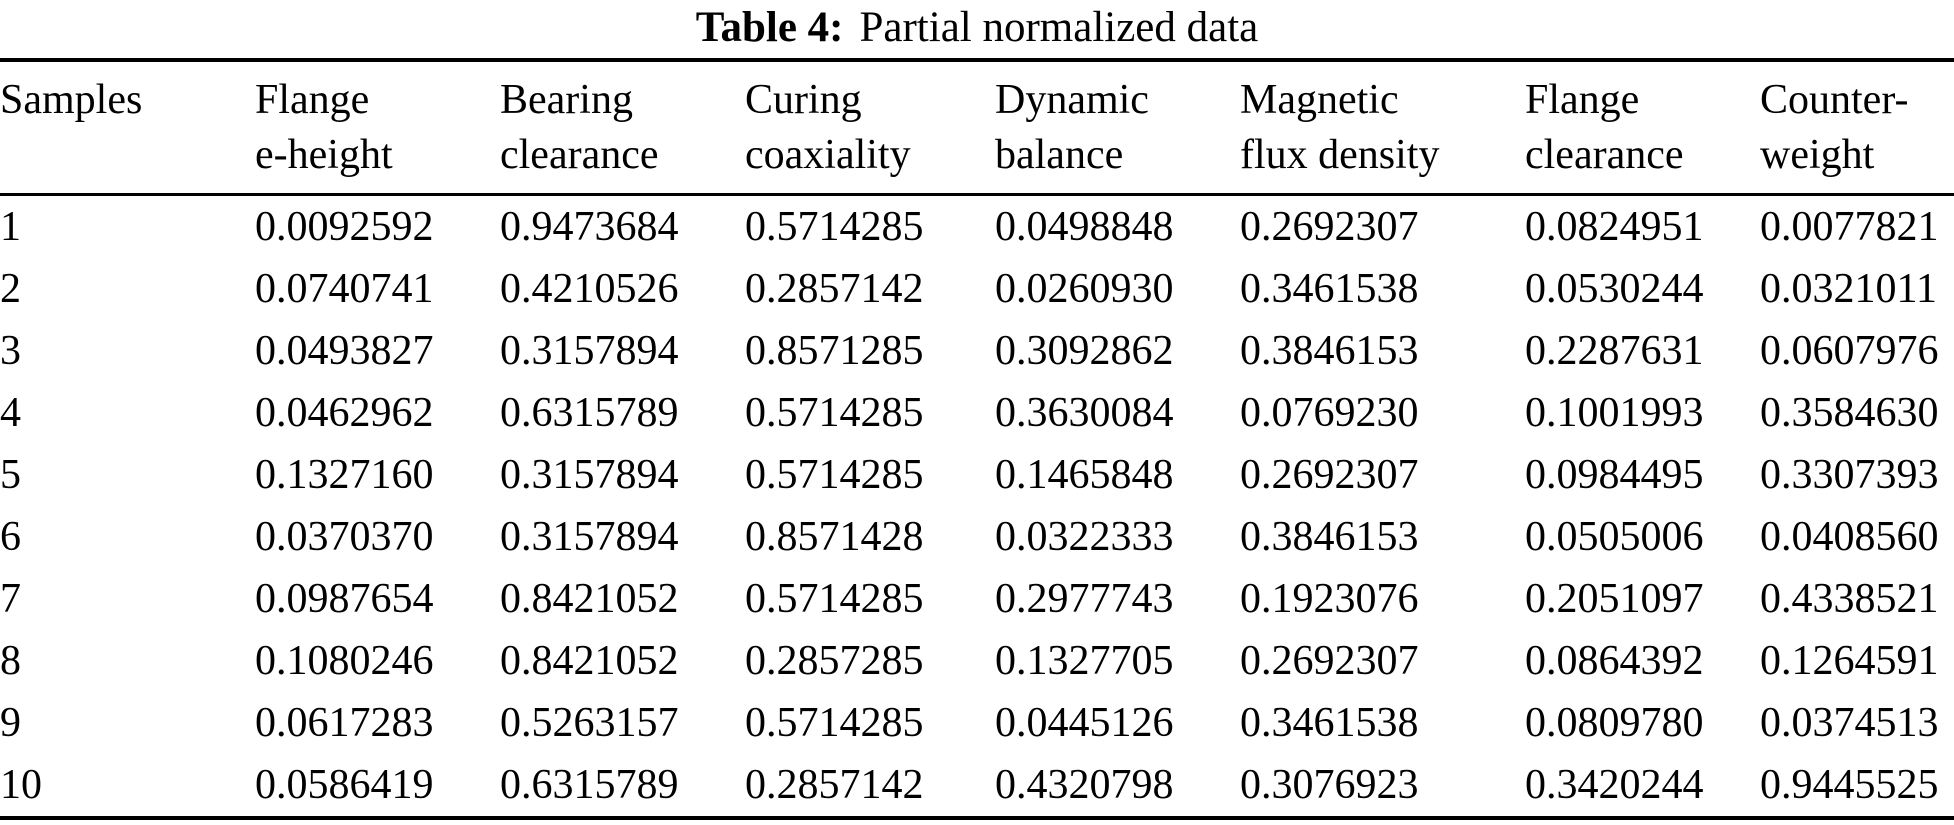 The width and height of the screenshot is (1954, 825). Describe the element at coordinates (1117, 128) in the screenshot. I see `column-header-dynamic-balance: Dynamic balance` at that location.